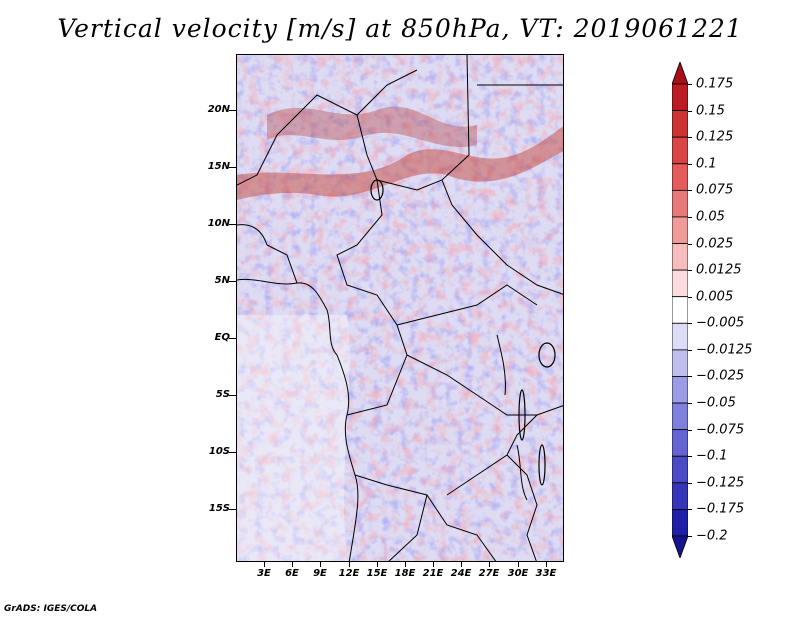  What do you see at coordinates (680, 546) in the screenshot?
I see `colorbar-bottom-arrow` at bounding box center [680, 546].